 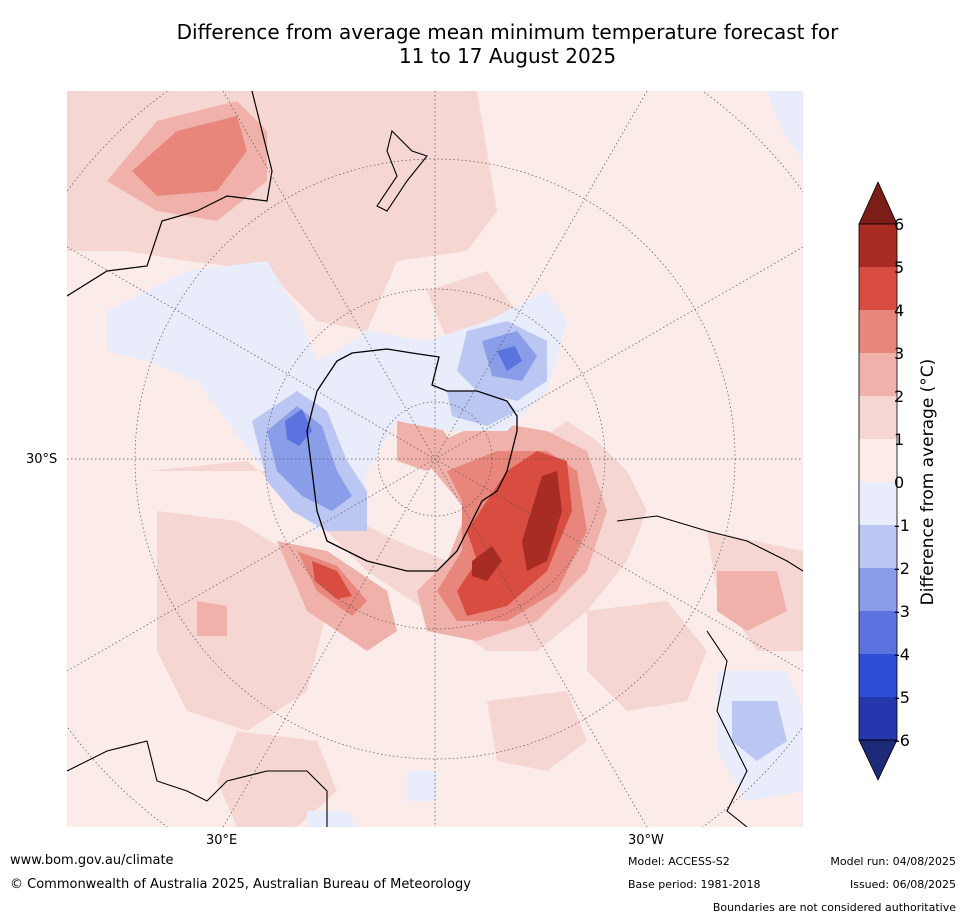 What do you see at coordinates (899, 224) in the screenshot?
I see `colorbar-tick: 6` at bounding box center [899, 224].